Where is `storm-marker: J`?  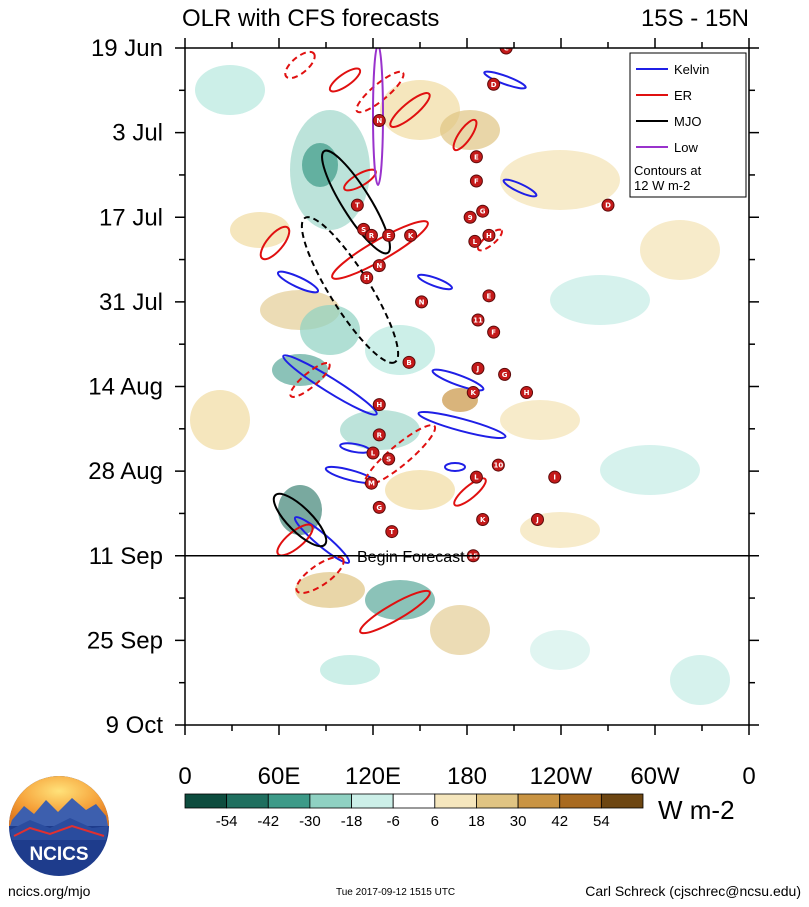 storm-marker: J is located at coordinates (537, 519).